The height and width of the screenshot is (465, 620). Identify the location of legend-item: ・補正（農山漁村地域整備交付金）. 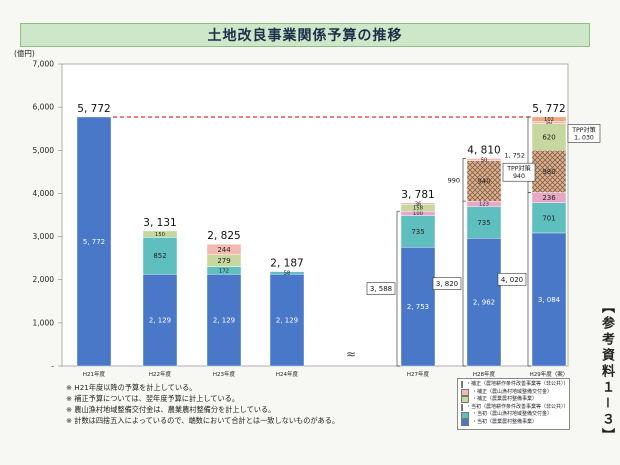
(513, 393).